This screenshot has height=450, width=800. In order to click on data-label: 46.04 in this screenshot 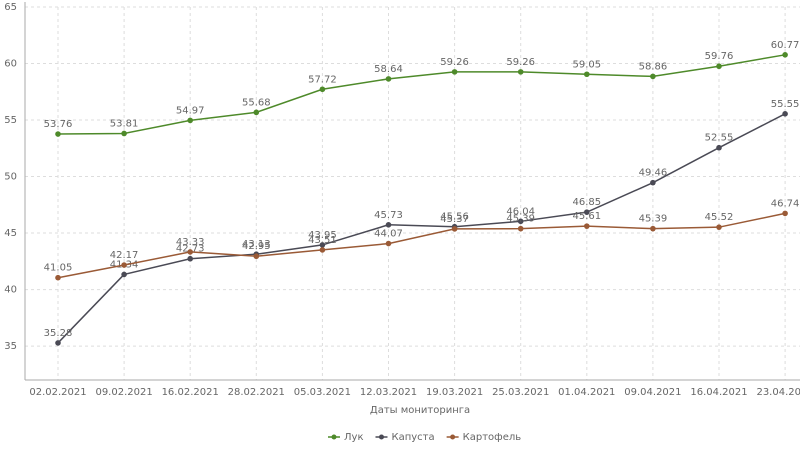, I will do `click(520, 211)`.